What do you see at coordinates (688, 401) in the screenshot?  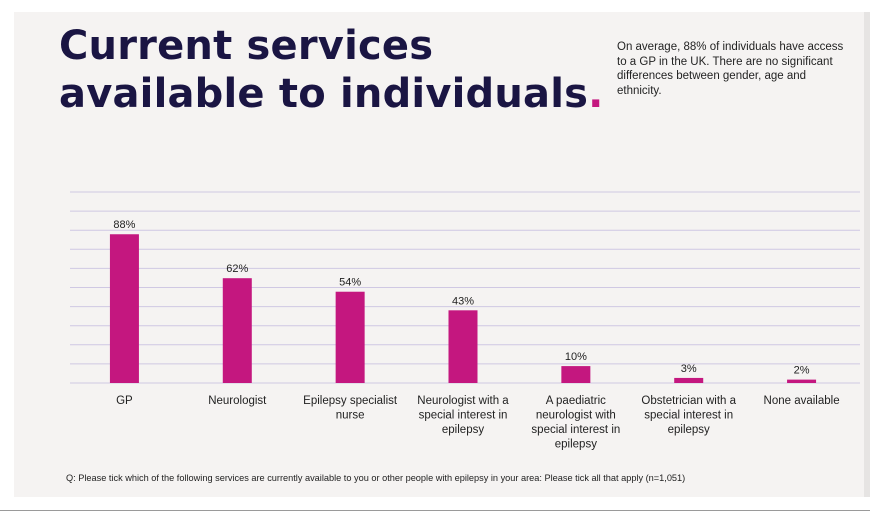 I see `category-label: Obstetrician with a` at bounding box center [688, 401].